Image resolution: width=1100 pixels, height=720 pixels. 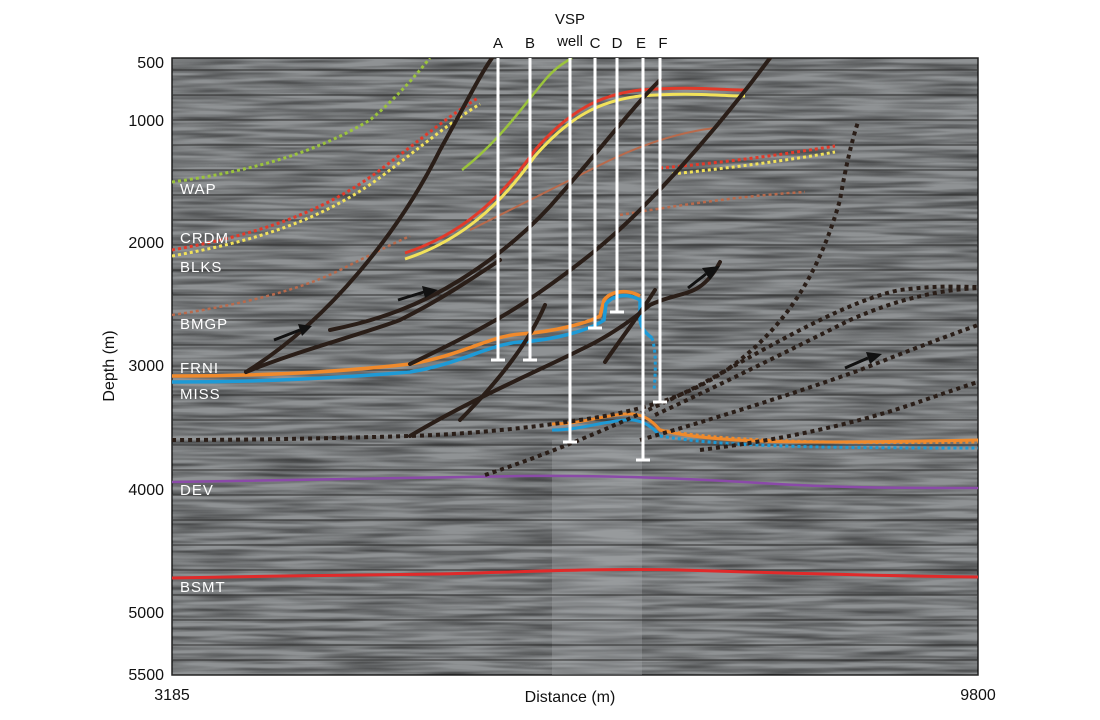 I want to click on y-tick-5500: 5500, so click(x=146, y=675).